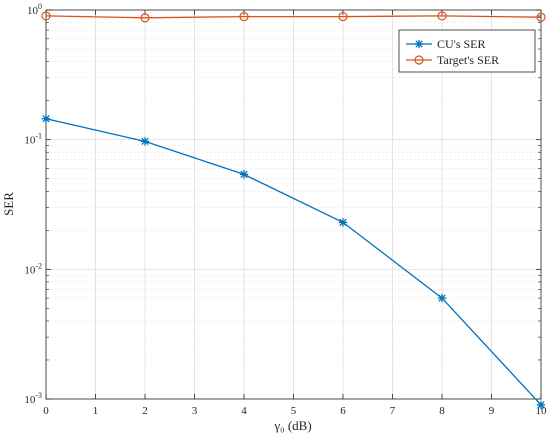 The width and height of the screenshot is (550, 437). Describe the element at coordinates (492, 411) in the screenshot. I see `x-tick-label: 9` at that location.